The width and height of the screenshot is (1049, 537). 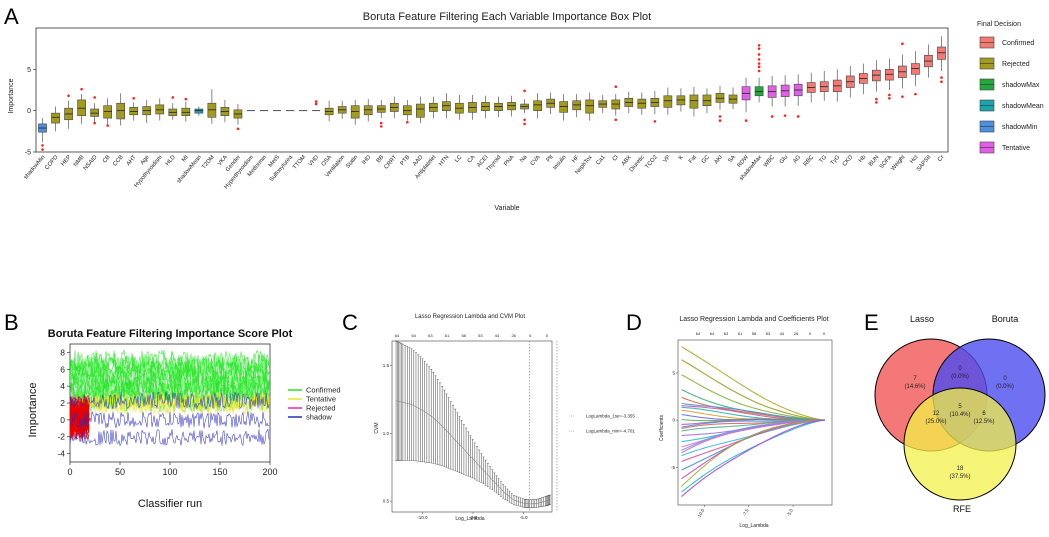 What do you see at coordinates (662, 427) in the screenshot?
I see `chart-d-ylabel: Coefficients` at bounding box center [662, 427].